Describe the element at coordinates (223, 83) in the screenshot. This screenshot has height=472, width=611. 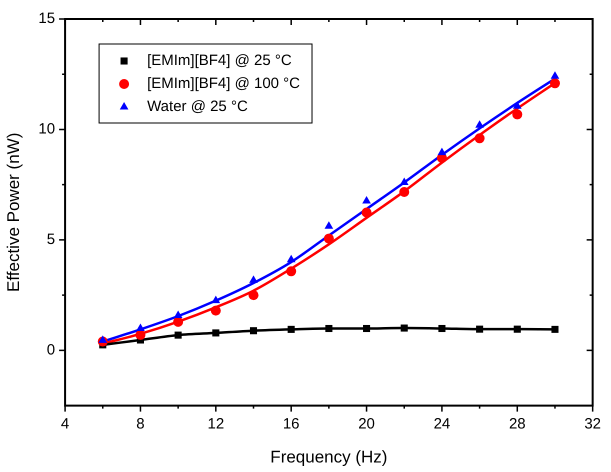
I see `legend-label: [EMIm][BF4] @ 100 °C` at that location.